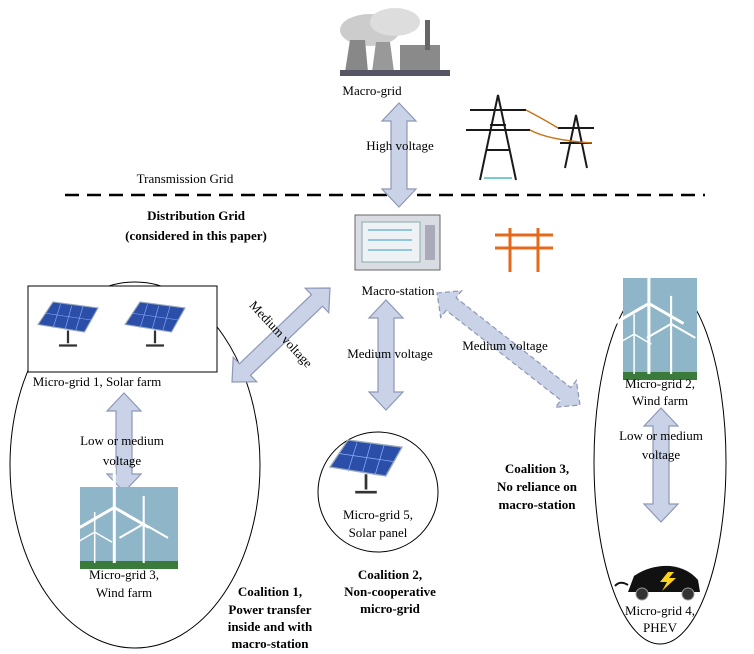 The height and width of the screenshot is (654, 754). I want to click on coalition-label: Non-cooperative, so click(390, 591).